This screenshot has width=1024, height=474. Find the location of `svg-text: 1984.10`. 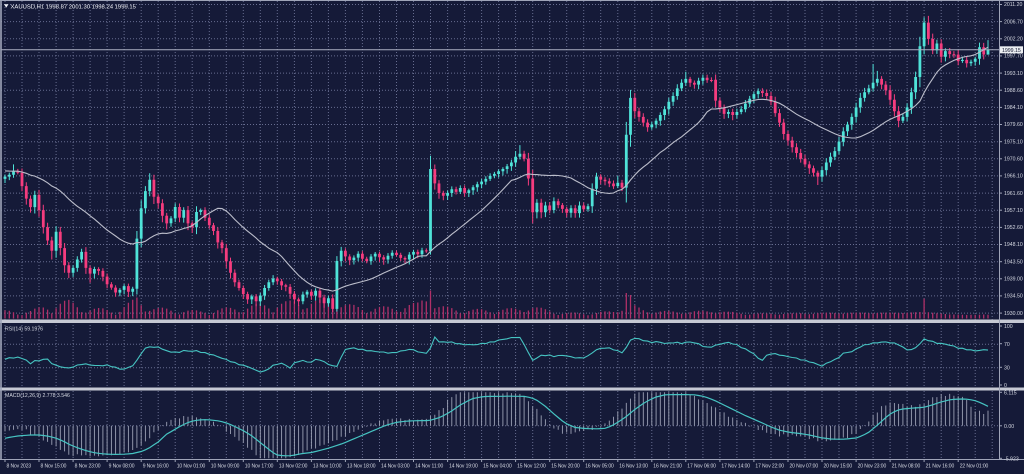

svg-text: 1984.10 is located at coordinates (1013, 108).